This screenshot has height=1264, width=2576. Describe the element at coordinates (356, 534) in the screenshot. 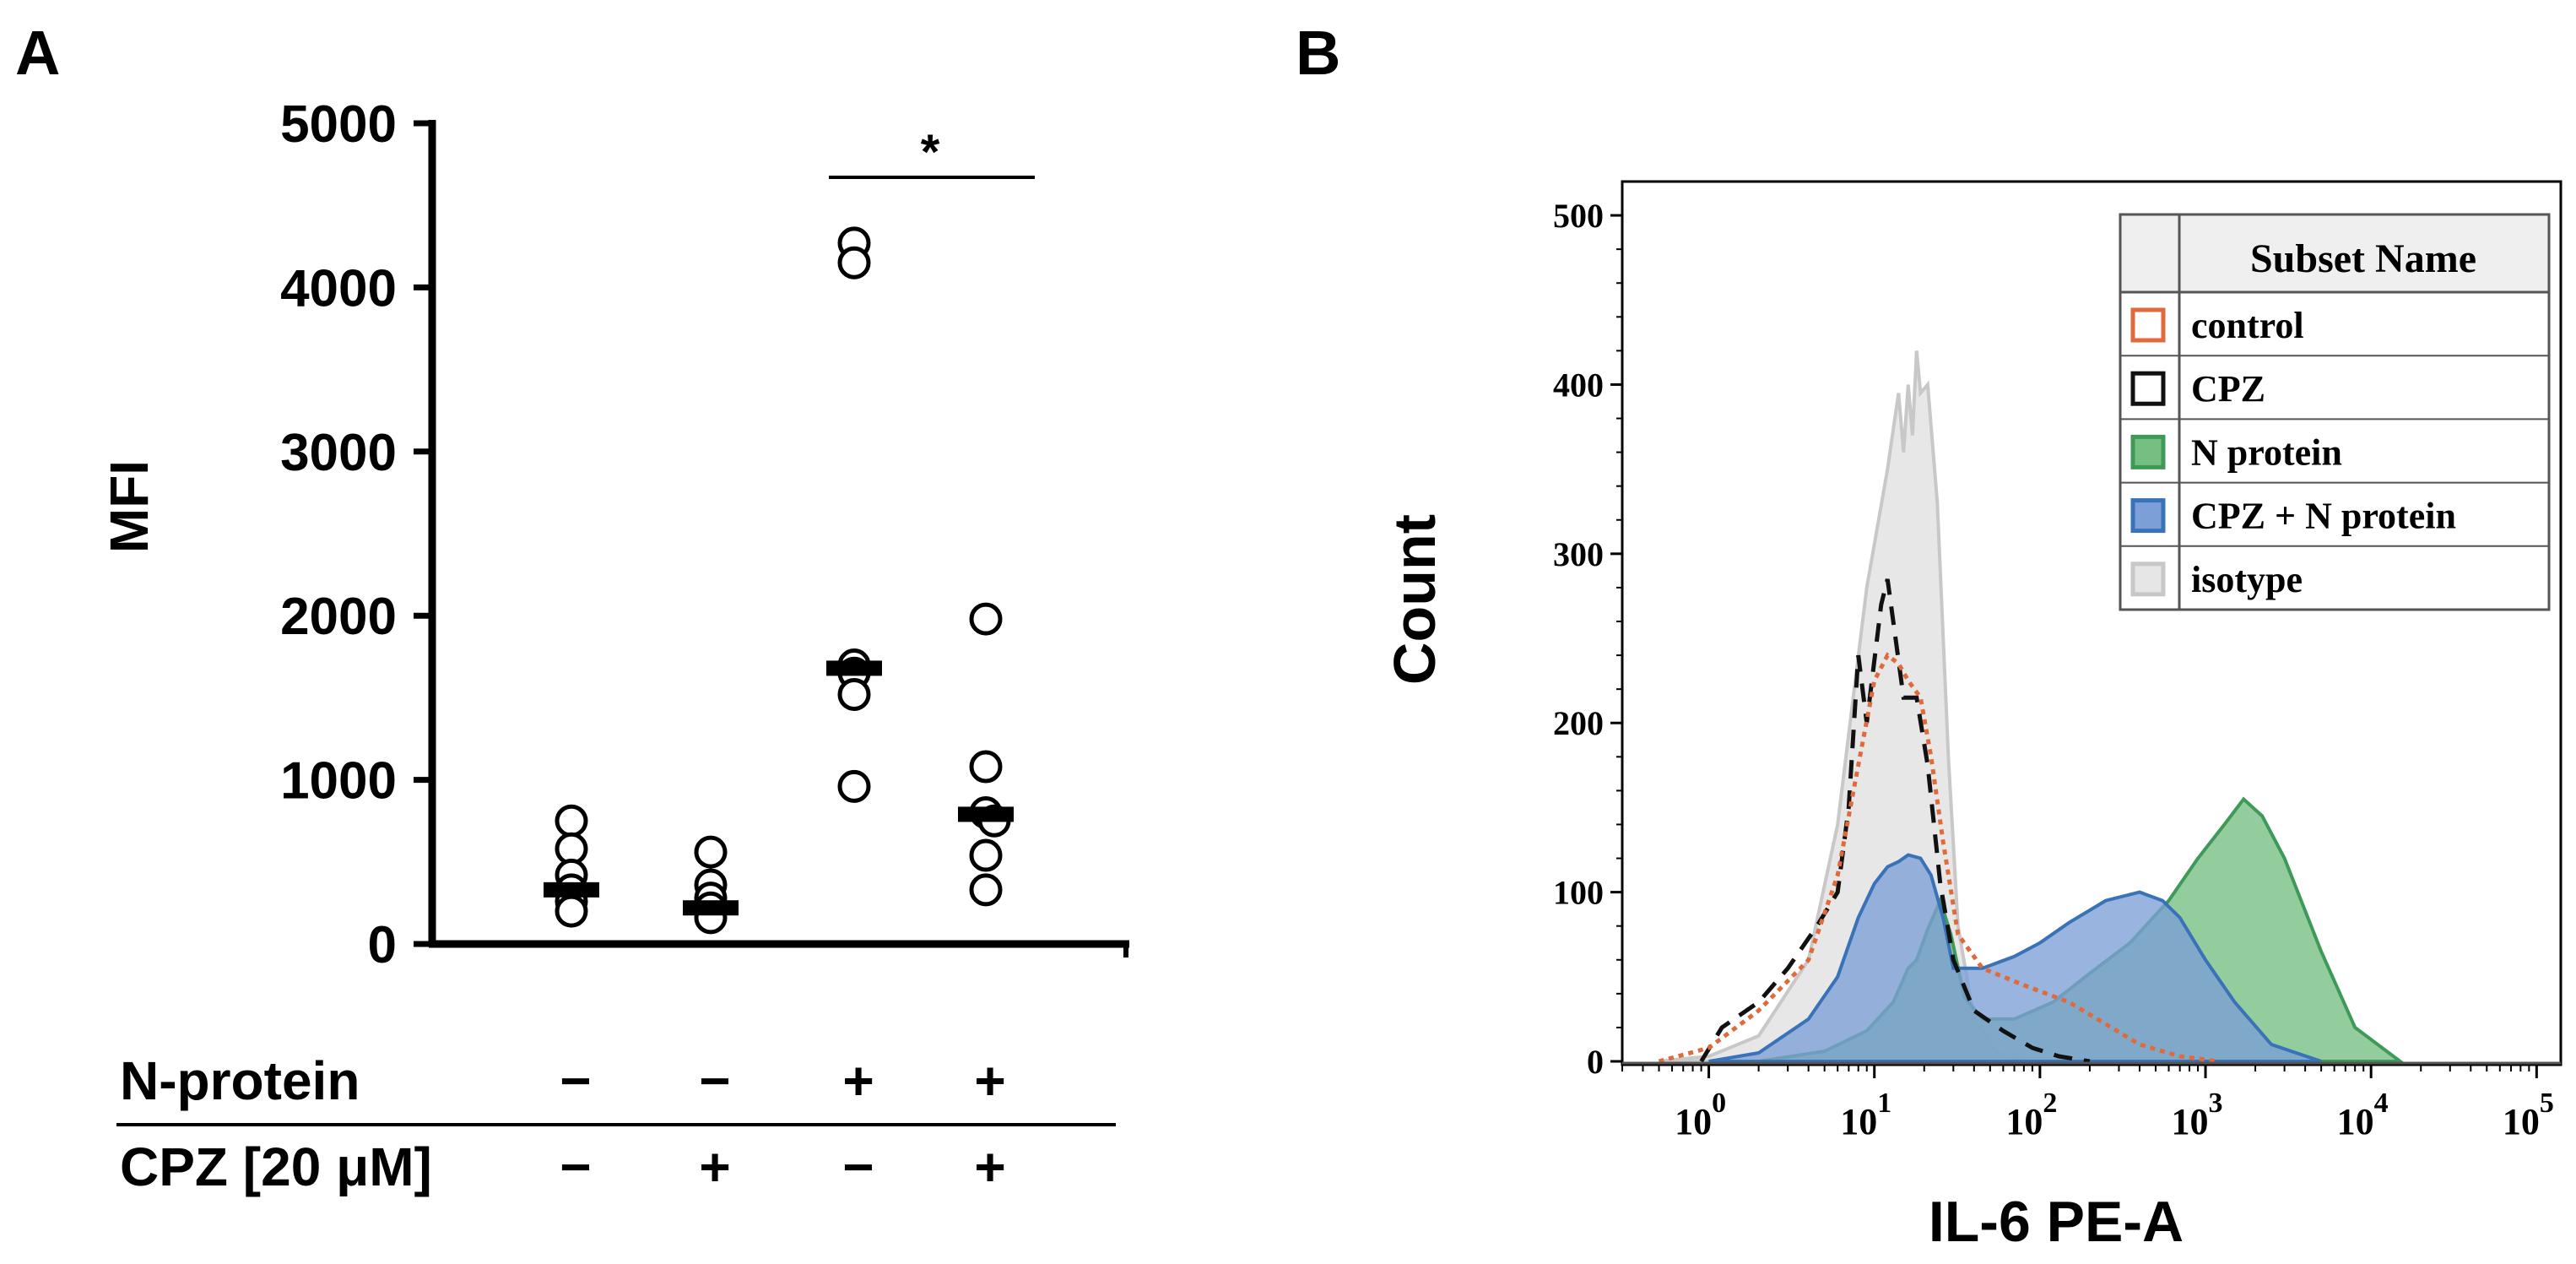

I see `a-y-ticks: 0 1000 2000 3000 4000 5000` at that location.